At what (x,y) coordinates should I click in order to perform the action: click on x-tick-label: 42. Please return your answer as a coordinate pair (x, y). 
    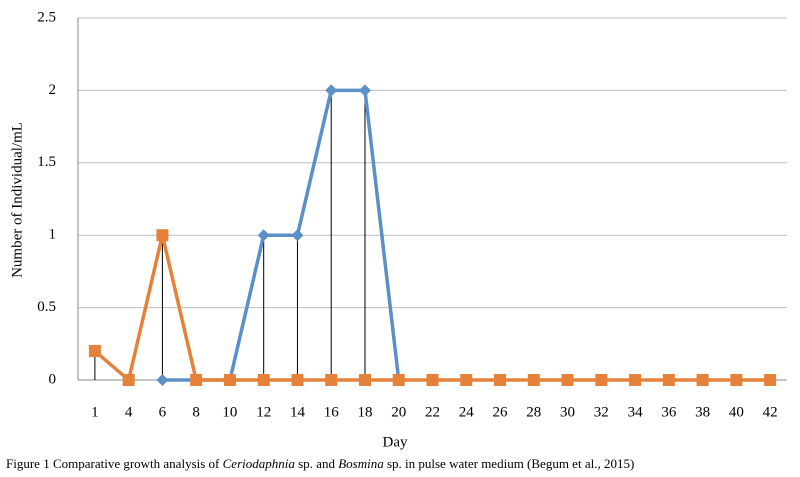
    Looking at the image, I should click on (770, 412).